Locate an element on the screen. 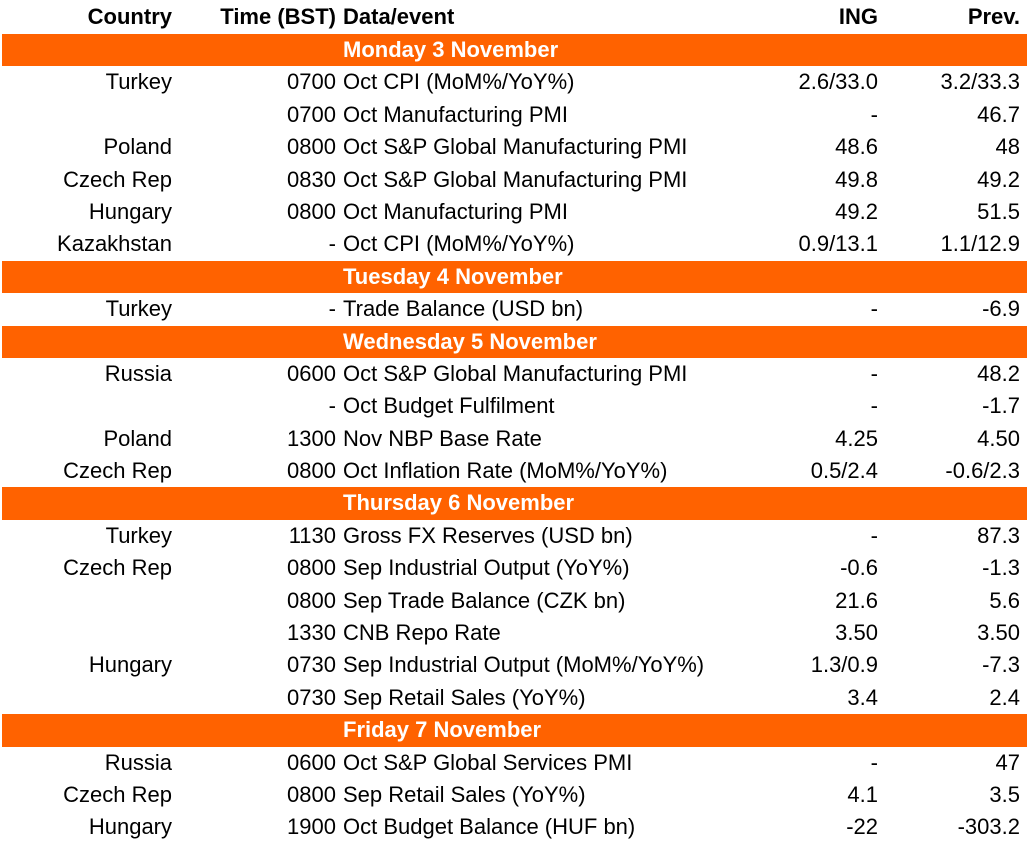 This screenshot has height=846, width=1027. day-band: Friday 7 November is located at coordinates (514, 730).